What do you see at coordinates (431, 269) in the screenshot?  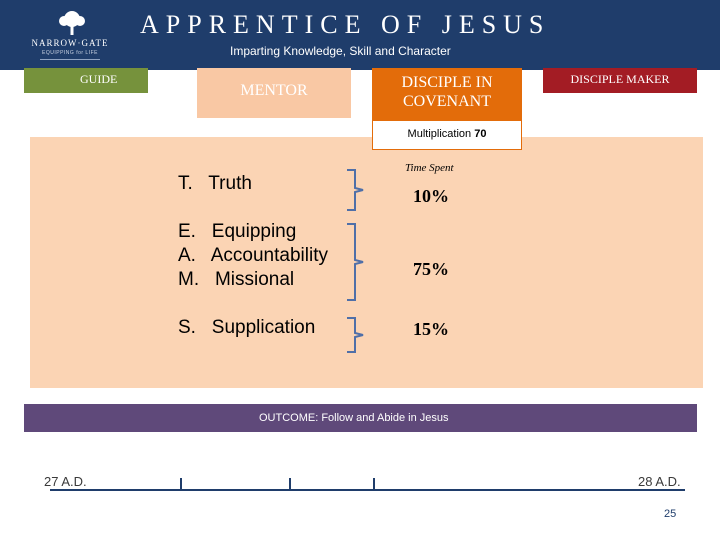 I see `group-eam-percent: 75%` at bounding box center [431, 269].